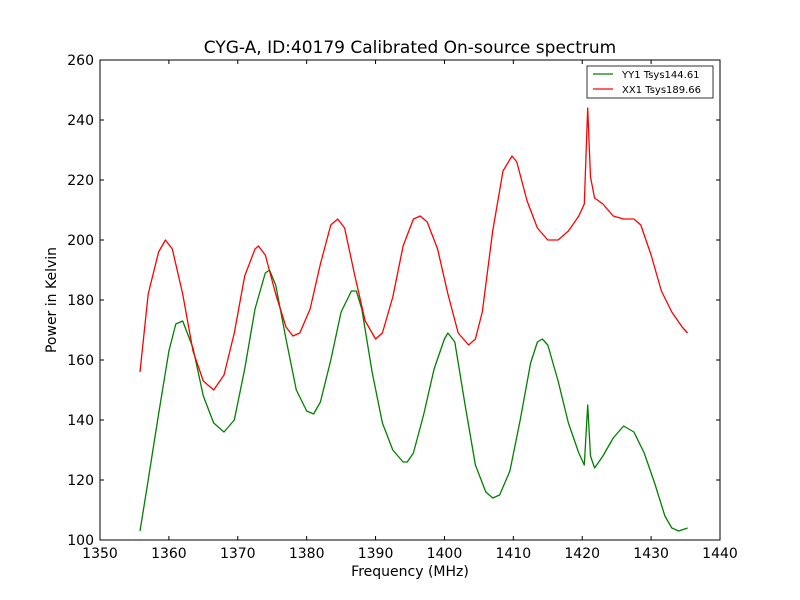 The height and width of the screenshot is (600, 800). Describe the element at coordinates (52, 300) in the screenshot. I see `y-axis-label: Power in Kelvin` at that location.